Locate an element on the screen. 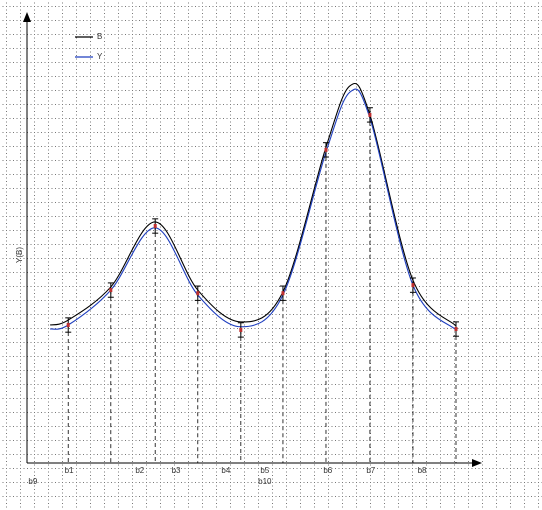 The width and height of the screenshot is (542, 510). x-label: b1 is located at coordinates (69, 470).